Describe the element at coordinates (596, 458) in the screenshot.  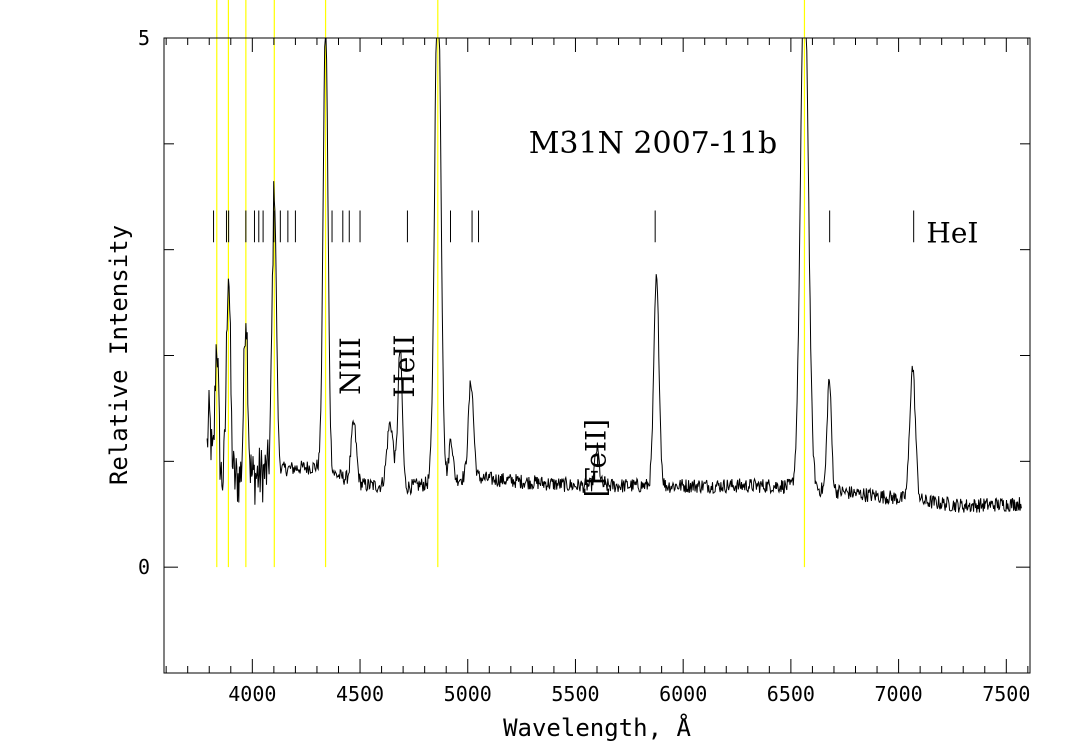
I see `line-label: [FeII]` at that location.